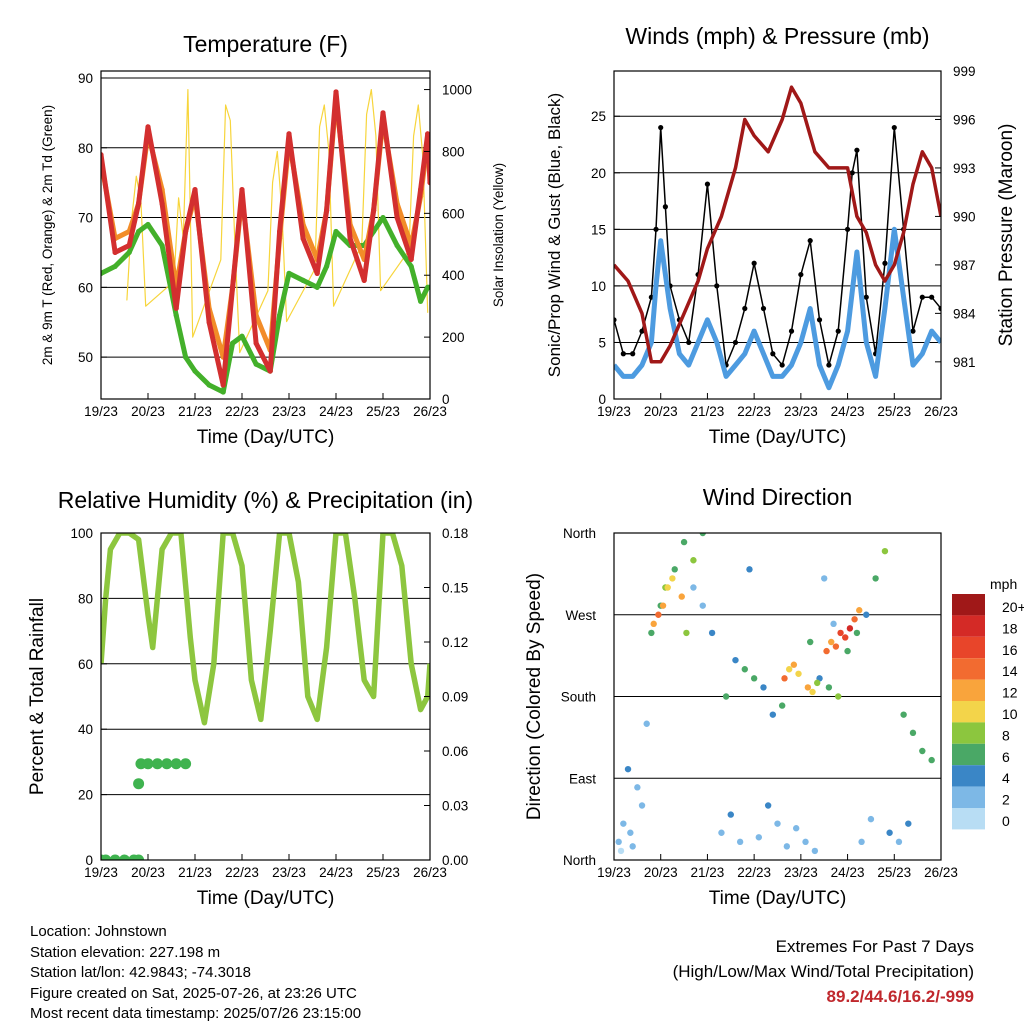  I want to click on y2-tick-label: 800, so click(453, 151).